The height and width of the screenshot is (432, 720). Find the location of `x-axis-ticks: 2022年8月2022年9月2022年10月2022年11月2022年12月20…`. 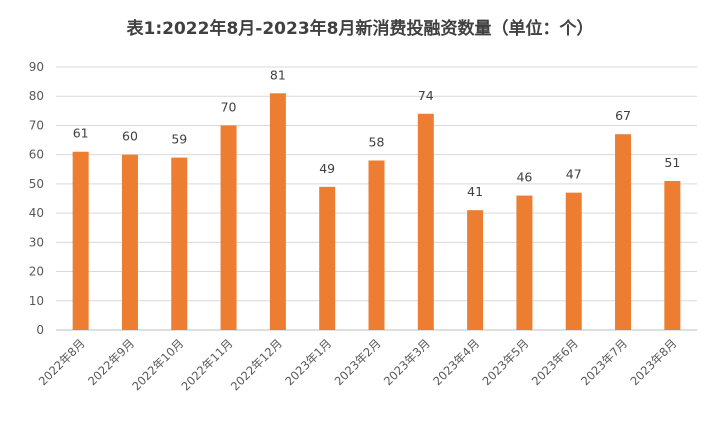

x-axis-ticks: 2022年8月2022年9月2022年10月2022年11月2022年12月20… is located at coordinates (358, 364).